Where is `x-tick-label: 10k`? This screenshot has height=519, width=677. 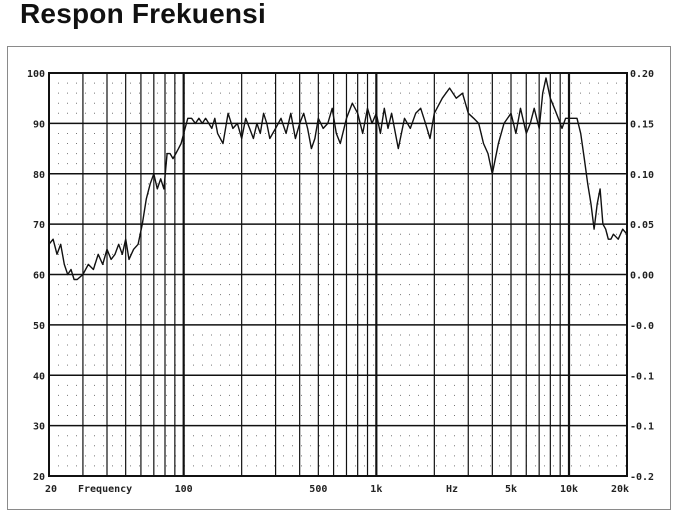 x-tick-label: 10k is located at coordinates (569, 489).